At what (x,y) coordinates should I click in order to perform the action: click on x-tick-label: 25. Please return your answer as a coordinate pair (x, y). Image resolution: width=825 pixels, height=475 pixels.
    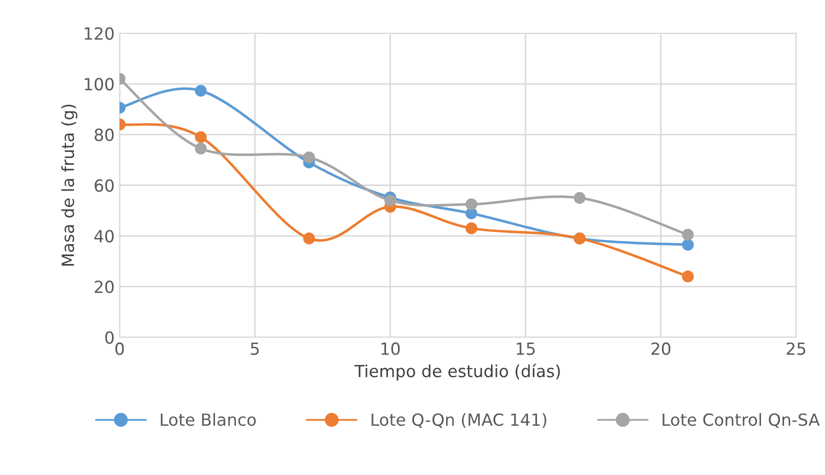
    Looking at the image, I should click on (796, 349).